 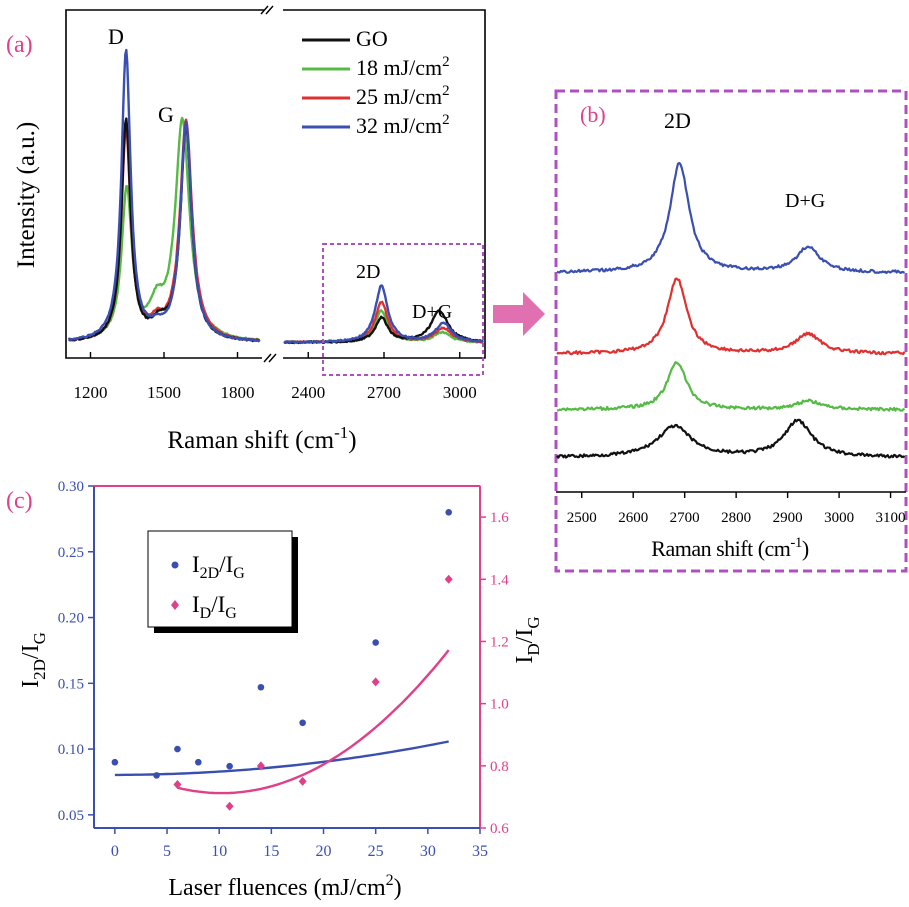 I want to click on tick-label: 5, so click(x=167, y=851).